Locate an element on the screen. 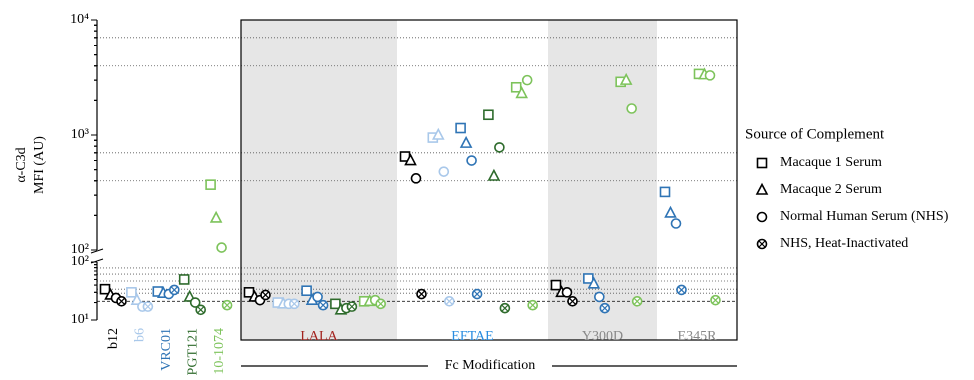 This screenshot has width=974, height=380. y-axis-label: MFI (AU) is located at coordinates (39, 165).